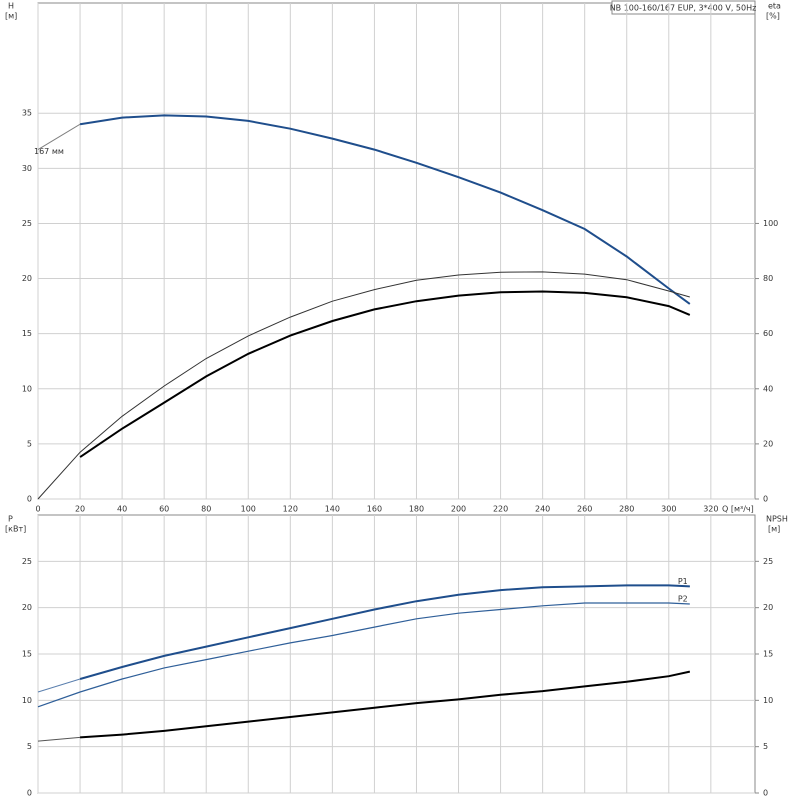 The height and width of the screenshot is (800, 800). What do you see at coordinates (458, 509) in the screenshot?
I see `x-tick-label: 200` at bounding box center [458, 509].